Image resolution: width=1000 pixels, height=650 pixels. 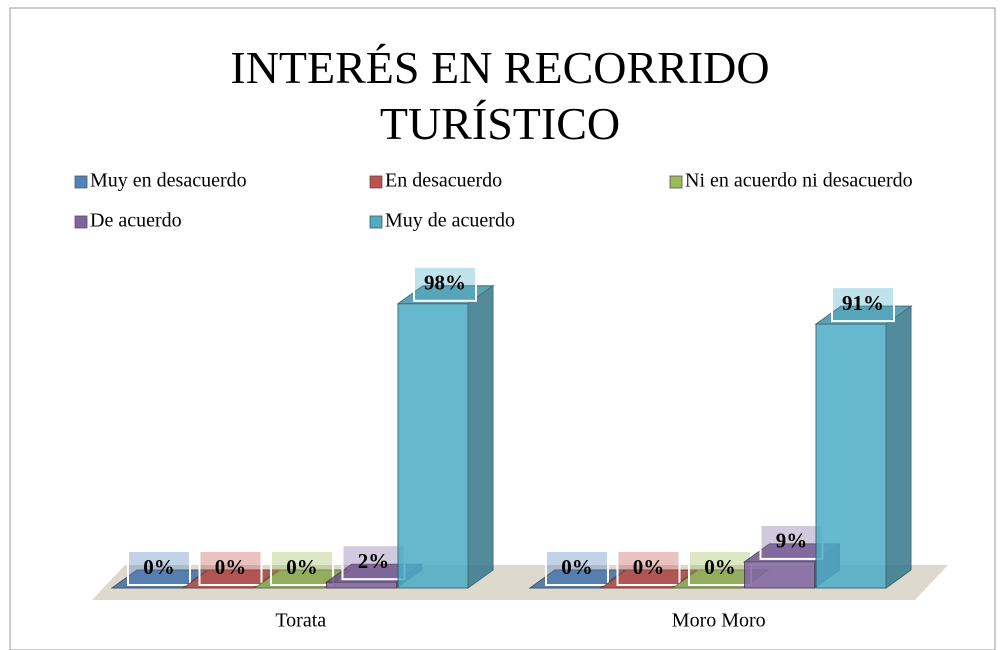 What do you see at coordinates (719, 621) in the screenshot?
I see `x-tick-label: Moro Moro` at bounding box center [719, 621].